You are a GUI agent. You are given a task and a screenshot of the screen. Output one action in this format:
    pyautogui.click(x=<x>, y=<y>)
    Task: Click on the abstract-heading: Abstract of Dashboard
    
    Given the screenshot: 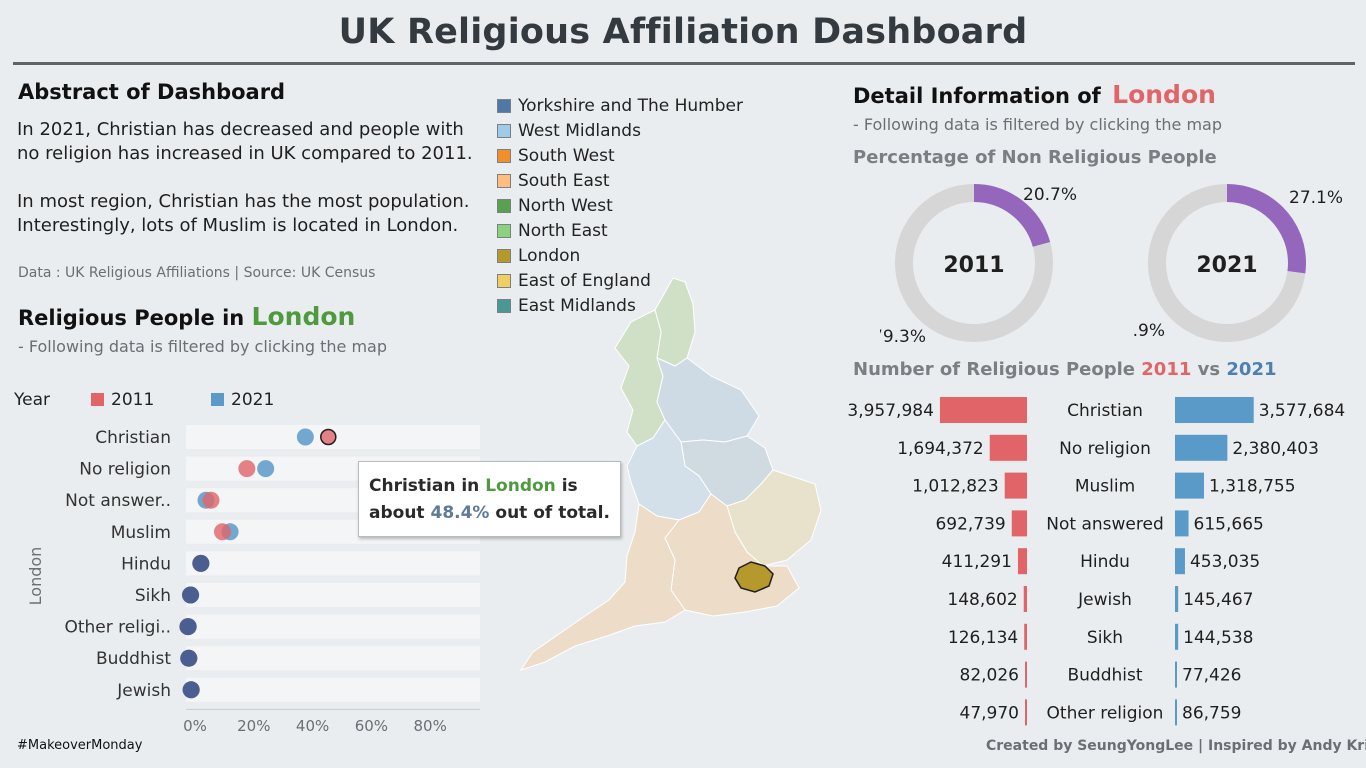 What is the action you would take?
    pyautogui.click(x=152, y=92)
    